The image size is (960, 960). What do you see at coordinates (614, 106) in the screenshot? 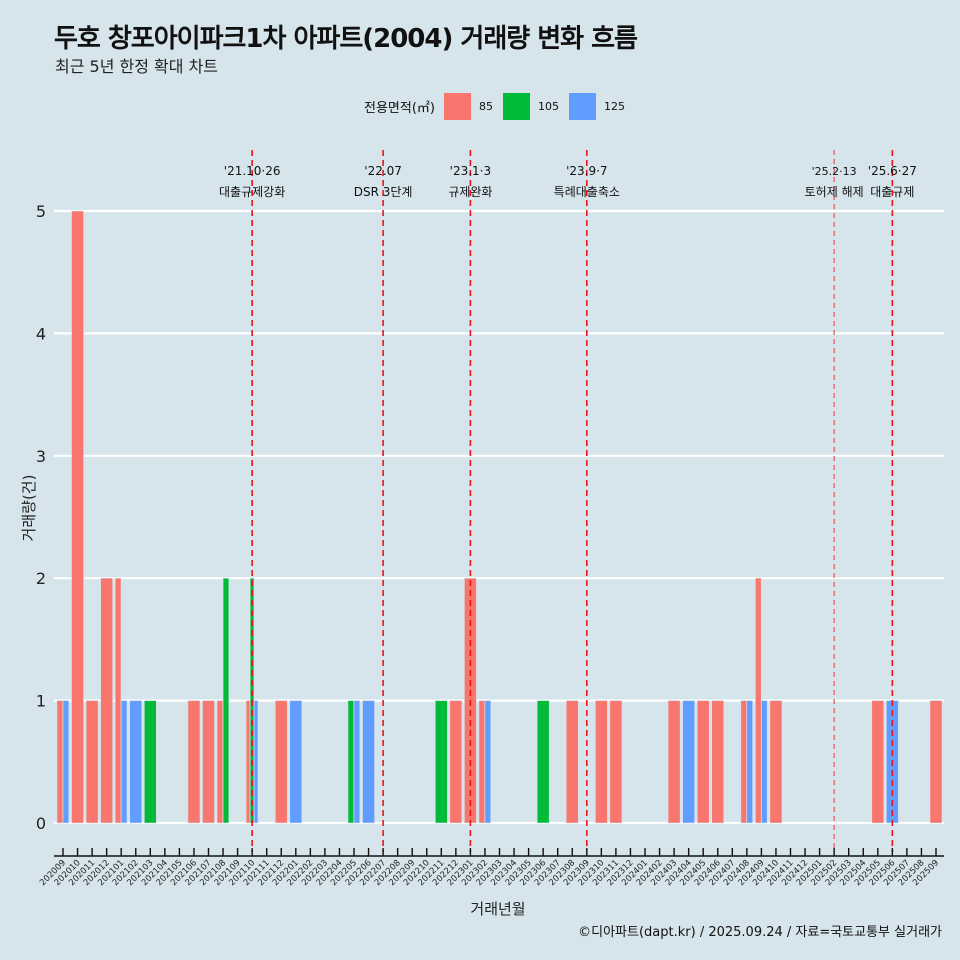
I see `legend-label-125: 125` at bounding box center [614, 106].